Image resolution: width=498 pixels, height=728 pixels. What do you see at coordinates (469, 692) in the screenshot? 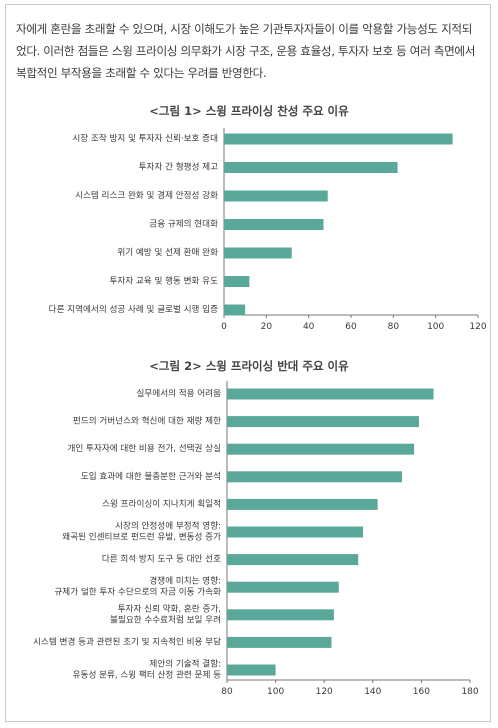
I see `x-tick-label: 180` at bounding box center [469, 692].